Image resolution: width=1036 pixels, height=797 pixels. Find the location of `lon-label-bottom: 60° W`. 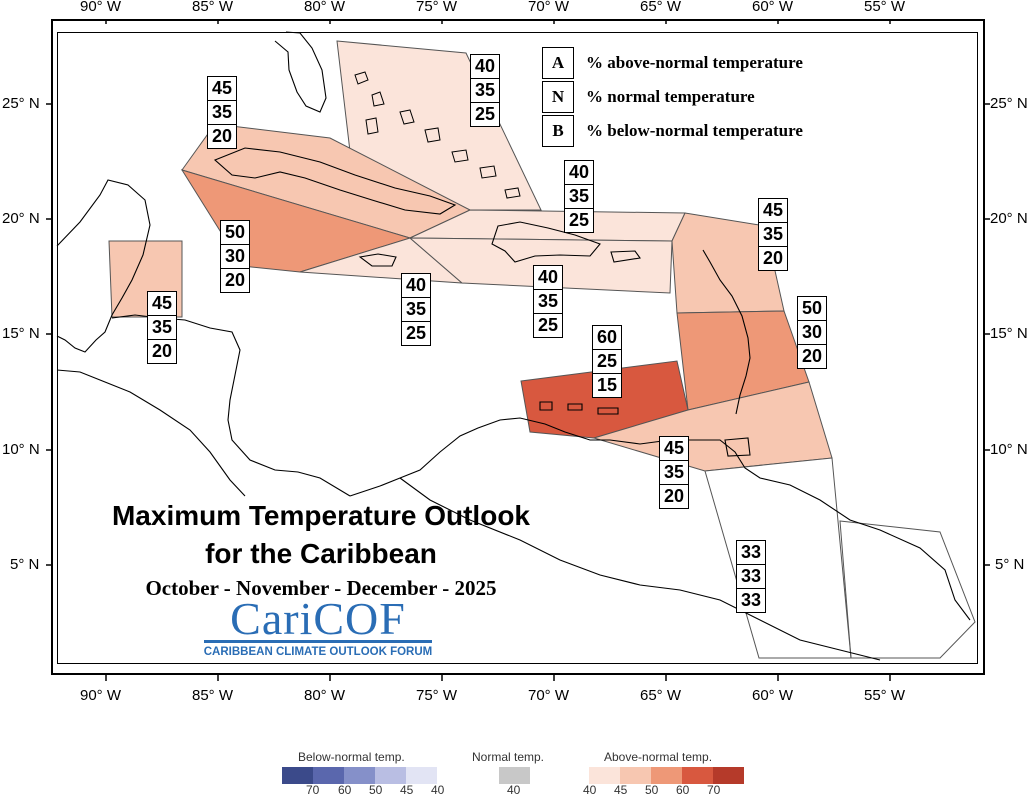

lon-label-bottom: 60° W is located at coordinates (773, 695).